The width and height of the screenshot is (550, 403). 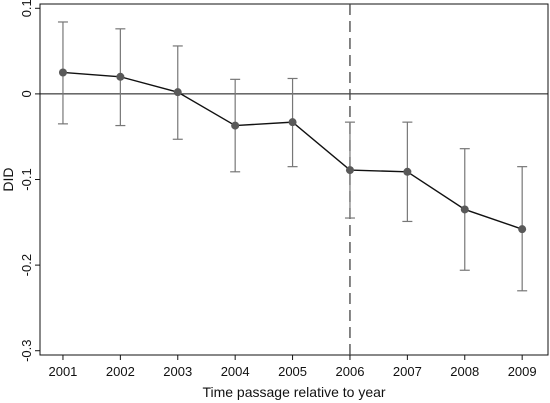 What do you see at coordinates (26, 8) in the screenshot?
I see `y-tick-label: 0.1` at bounding box center [26, 8].